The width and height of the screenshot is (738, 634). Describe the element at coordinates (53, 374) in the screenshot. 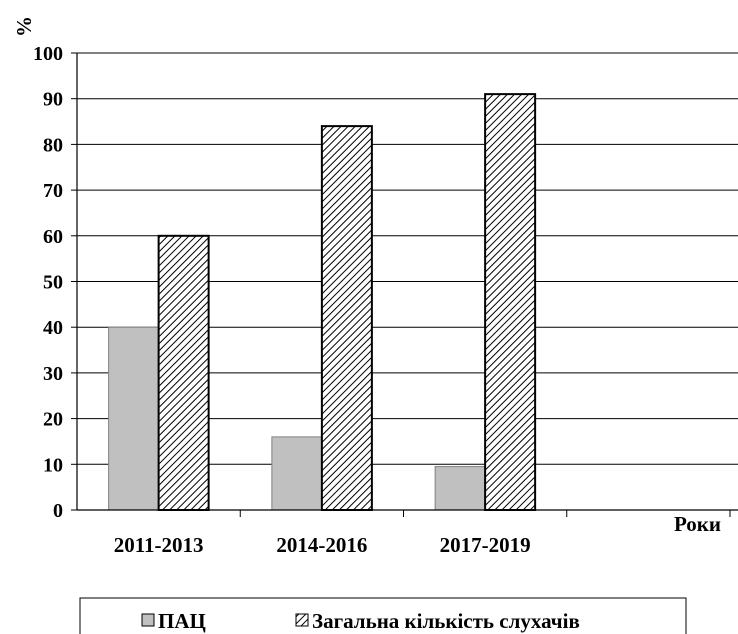

I see `y-tick-label: 30` at that location.